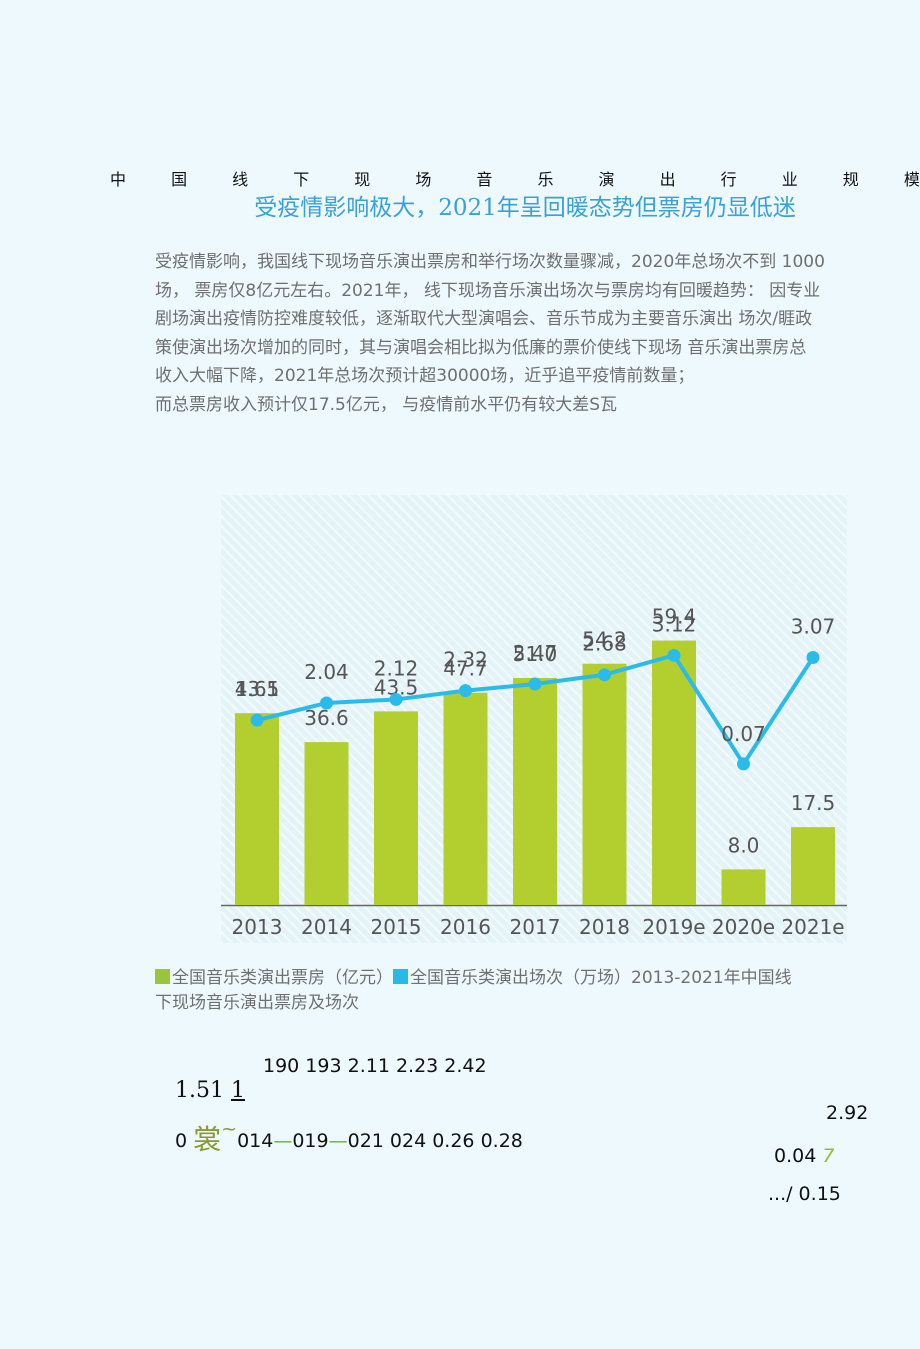 The image size is (920, 1349). What do you see at coordinates (423, 179) in the screenshot?
I see `heading-char: 场` at bounding box center [423, 179].